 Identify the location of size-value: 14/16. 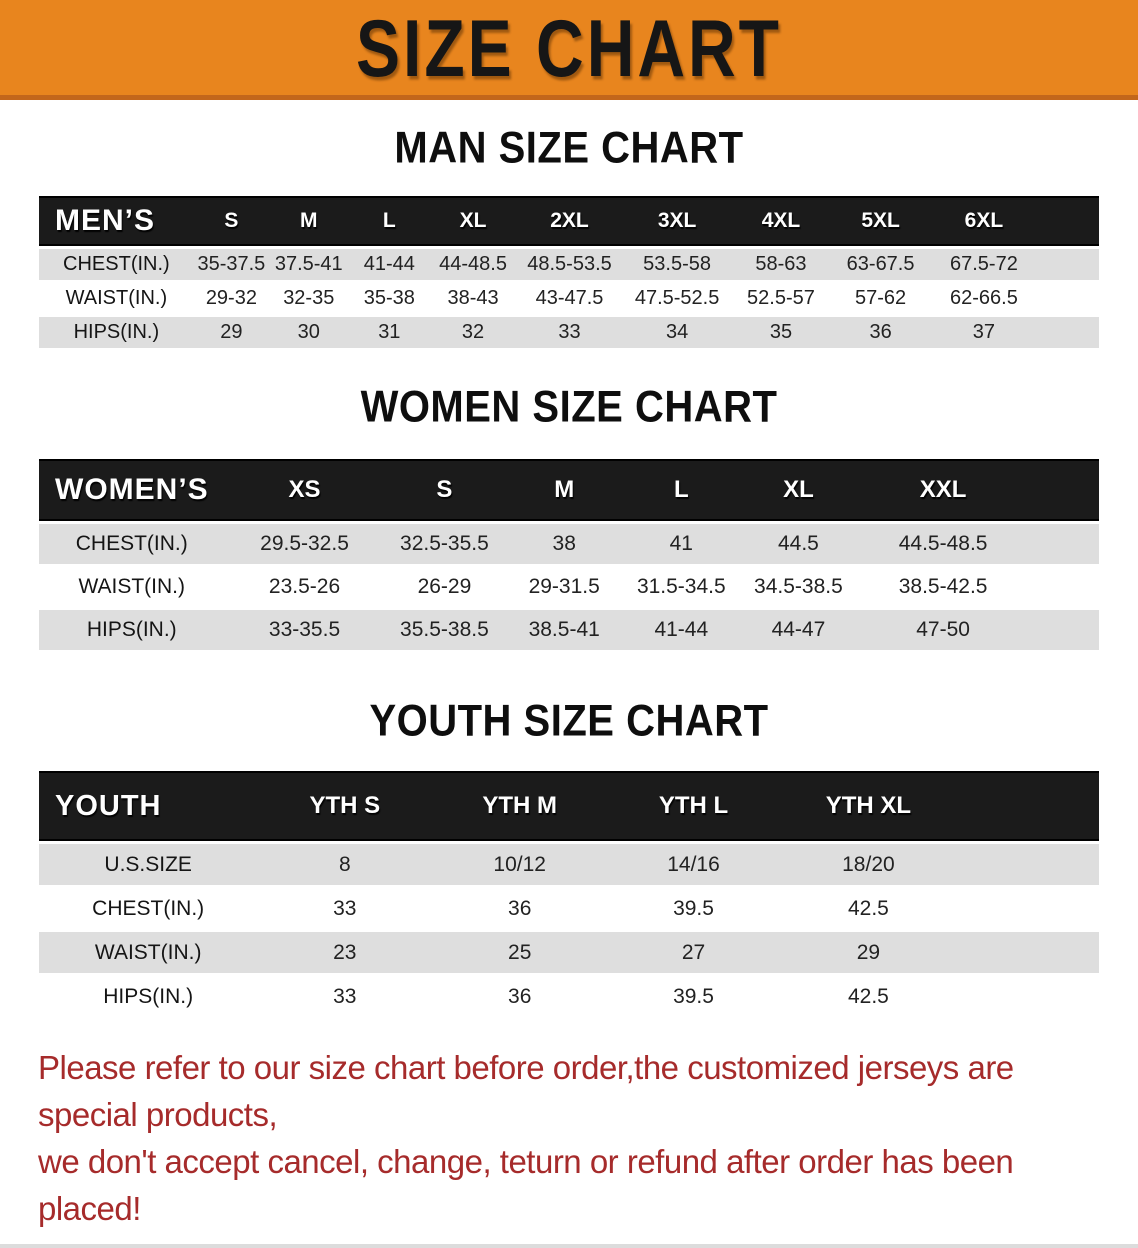
(693, 864).